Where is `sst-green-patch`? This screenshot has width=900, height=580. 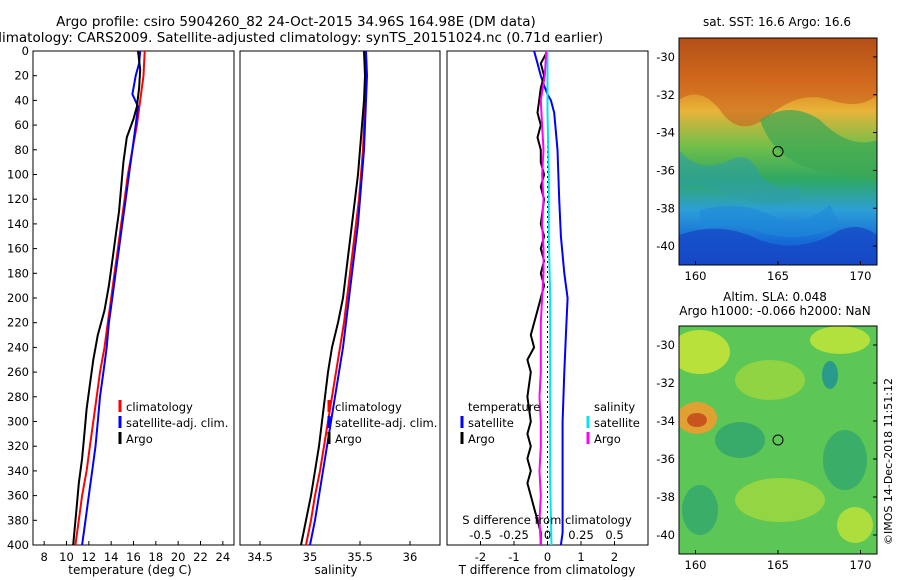 sst-green-patch is located at coordinates (818, 145).